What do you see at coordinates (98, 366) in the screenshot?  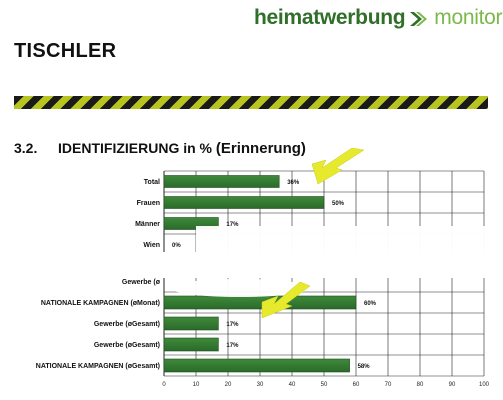 I see `chart2-category-label: NATIONALE KAMPAGNEN (øGesamt)` at bounding box center [98, 366].